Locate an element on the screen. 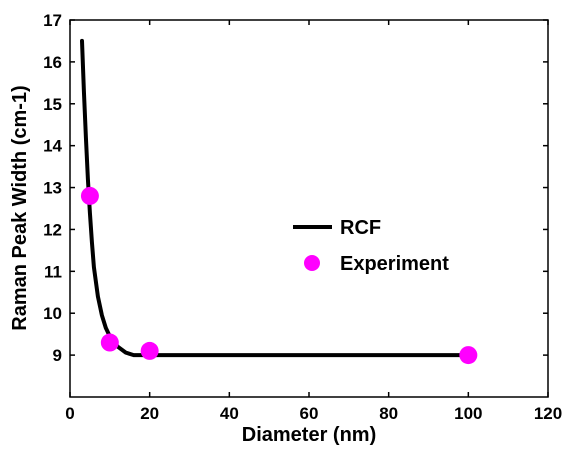 The width and height of the screenshot is (572, 449). x-axis-label: Diameter (nm) is located at coordinates (309, 435).